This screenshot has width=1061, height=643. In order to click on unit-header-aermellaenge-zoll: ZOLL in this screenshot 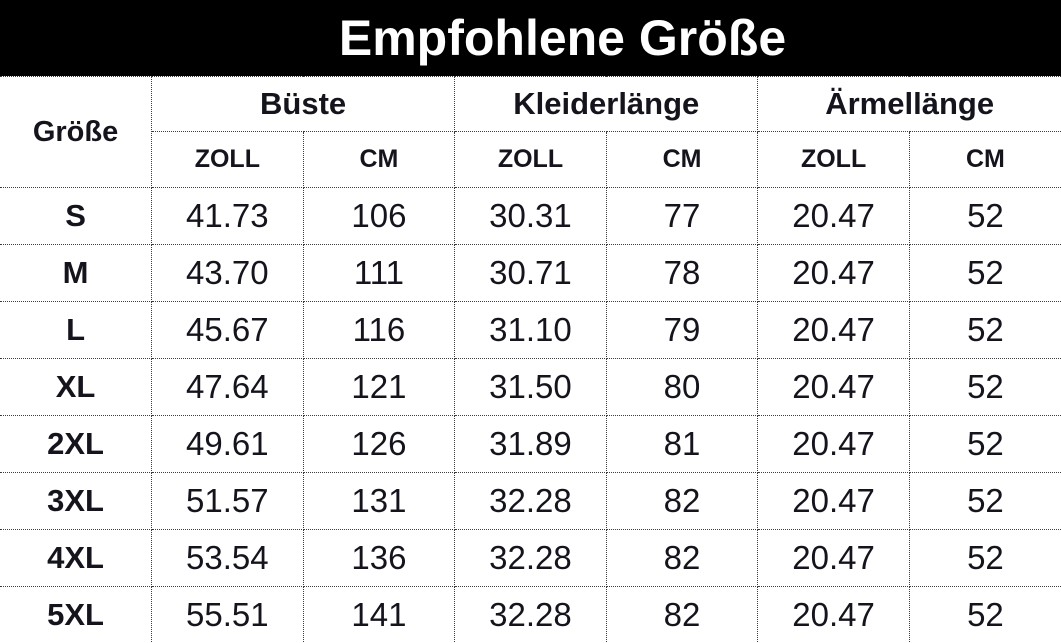, I will do `click(833, 159)`.